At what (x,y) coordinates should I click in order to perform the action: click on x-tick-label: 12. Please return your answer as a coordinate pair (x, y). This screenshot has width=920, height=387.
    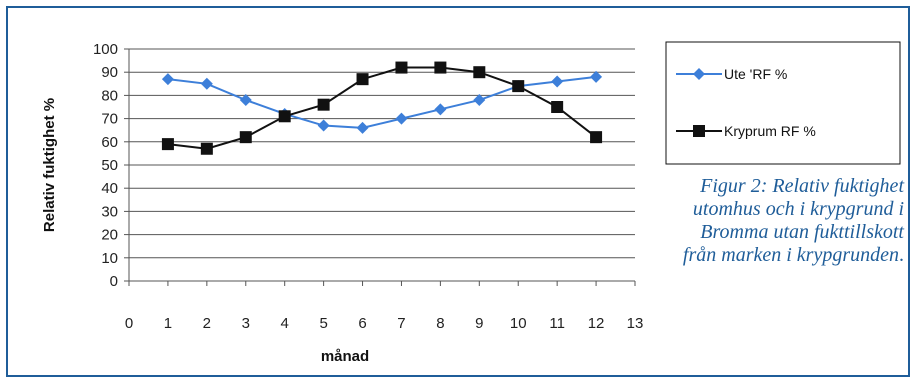
    Looking at the image, I should click on (596, 323).